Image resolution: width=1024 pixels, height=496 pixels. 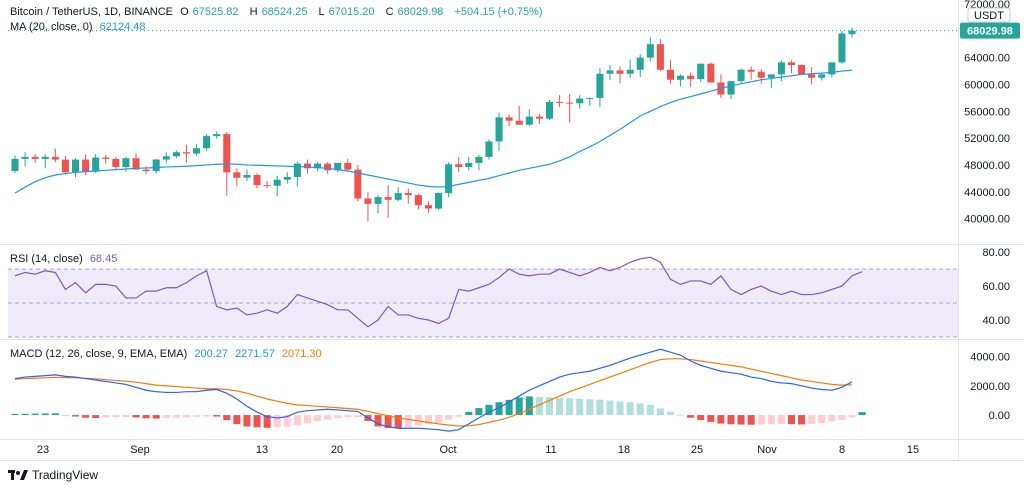 I want to click on last-price-tag-label: 68029.98, so click(x=990, y=32).